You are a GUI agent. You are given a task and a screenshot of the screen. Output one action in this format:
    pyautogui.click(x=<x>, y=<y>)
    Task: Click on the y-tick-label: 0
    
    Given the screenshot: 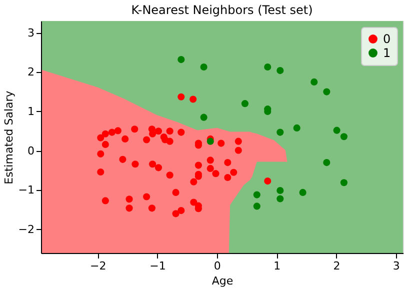 What is the action you would take?
    pyautogui.click(x=31, y=151)
    